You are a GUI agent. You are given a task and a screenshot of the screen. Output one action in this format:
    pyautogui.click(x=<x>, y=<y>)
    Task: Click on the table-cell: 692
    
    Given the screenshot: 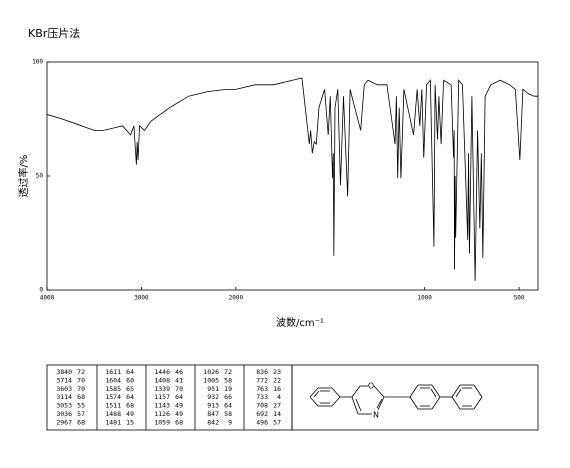 What is the action you would take?
    pyautogui.click(x=262, y=414)
    